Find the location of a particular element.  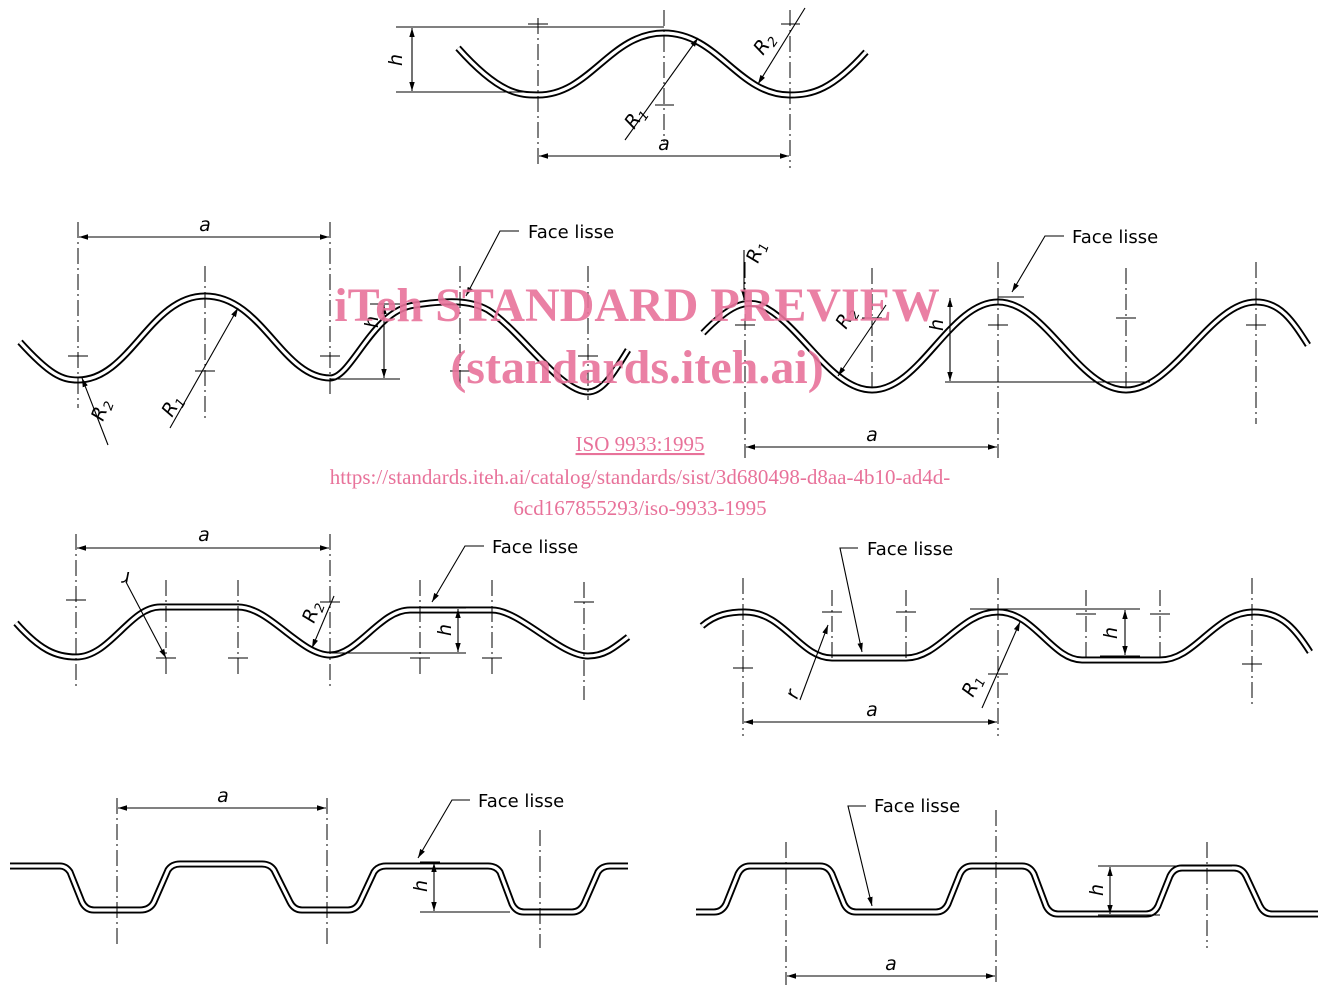

profile-2-sinusoidal: a h R1 R2 Face lisse is located at coordinates (324, 330).